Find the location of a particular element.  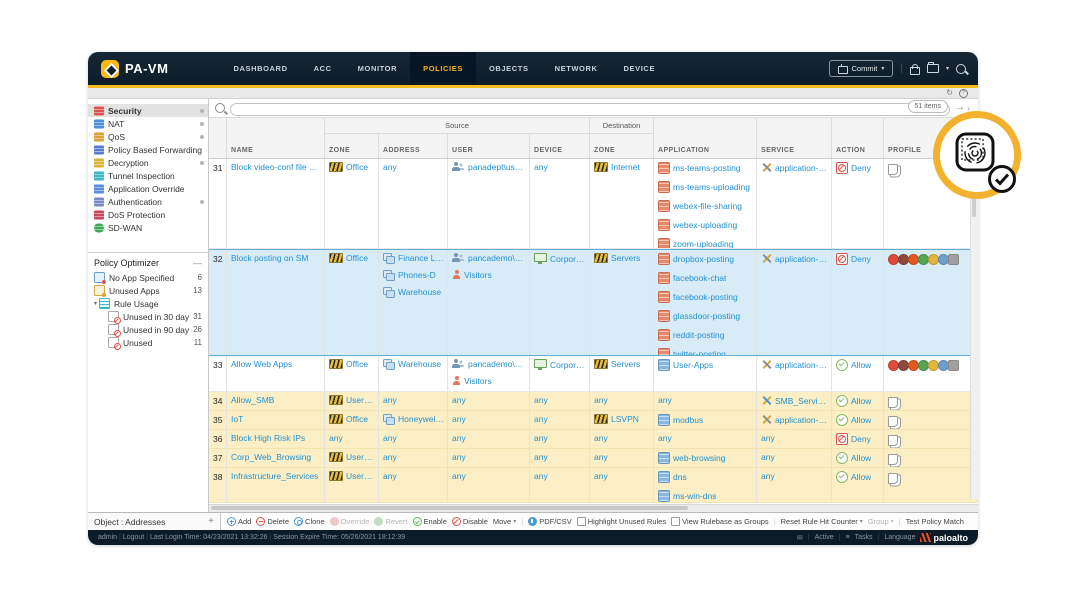

next-page-arrow-icon: → is located at coordinates (960, 107).